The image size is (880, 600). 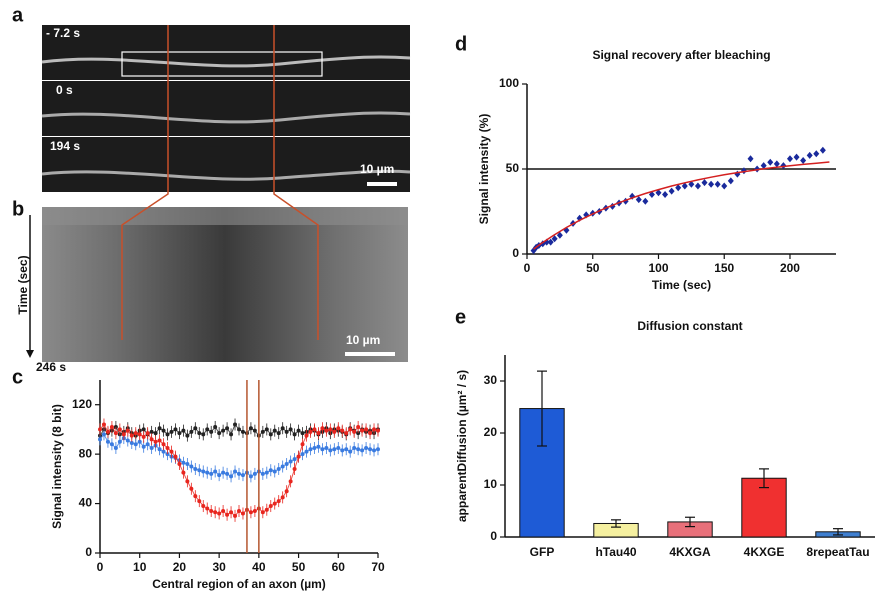 What do you see at coordinates (86, 503) in the screenshot?
I see `y-tick-label: 40` at bounding box center [86, 503].